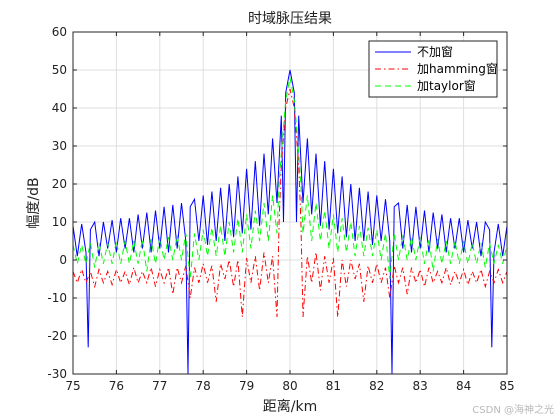 This screenshot has height=420, width=560. What do you see at coordinates (463, 386) in the screenshot?
I see `x-tick-label: 84` at bounding box center [463, 386].